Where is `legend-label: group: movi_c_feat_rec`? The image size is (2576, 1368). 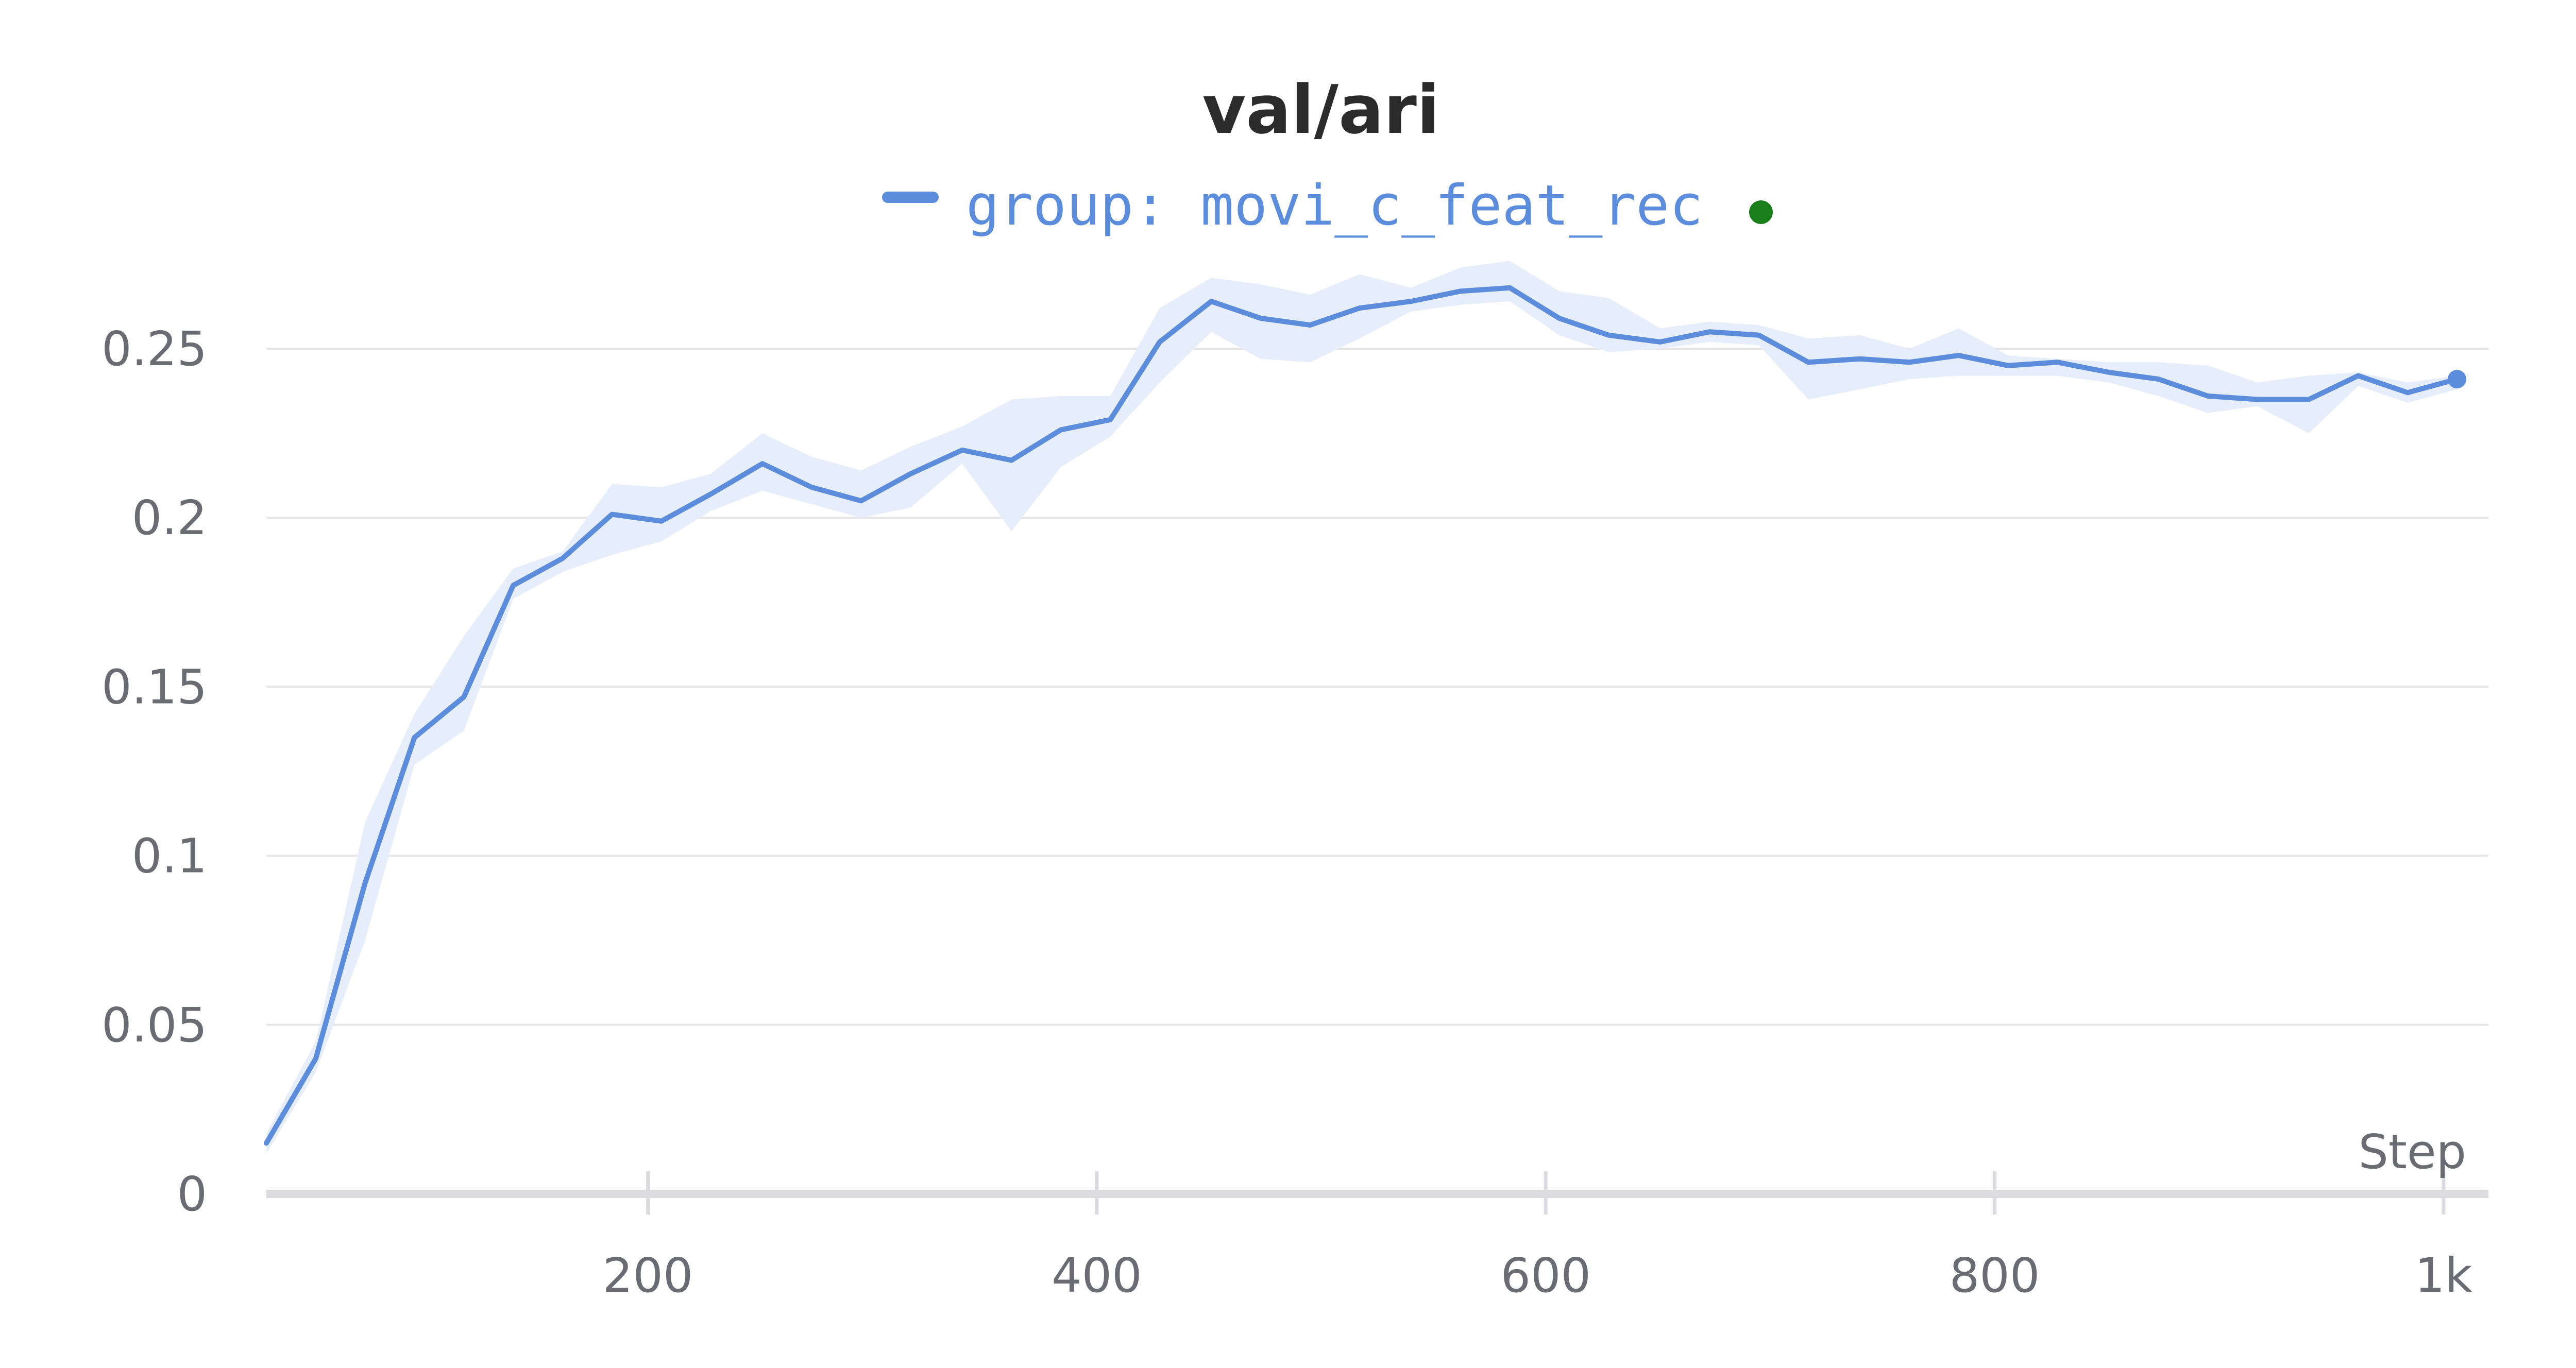 legend-label: group: movi_c_feat_rec is located at coordinates (1334, 206).